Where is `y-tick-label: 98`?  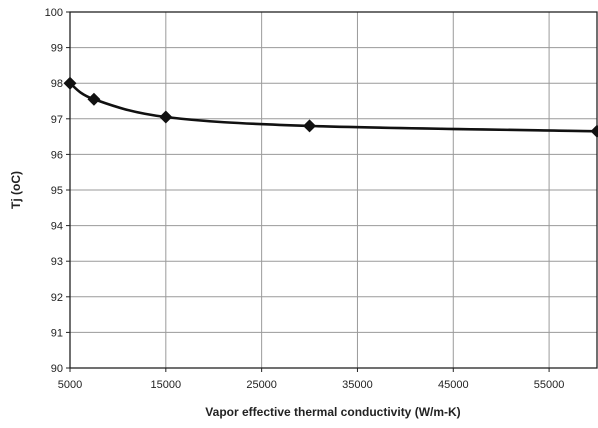
y-tick-label: 98 is located at coordinates (57, 84).